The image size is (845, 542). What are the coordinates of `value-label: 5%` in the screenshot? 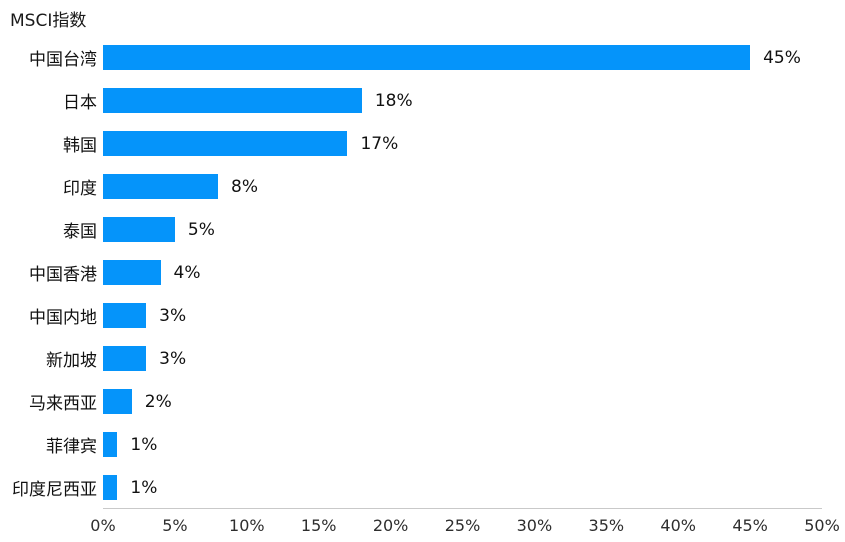 It's located at (201, 229).